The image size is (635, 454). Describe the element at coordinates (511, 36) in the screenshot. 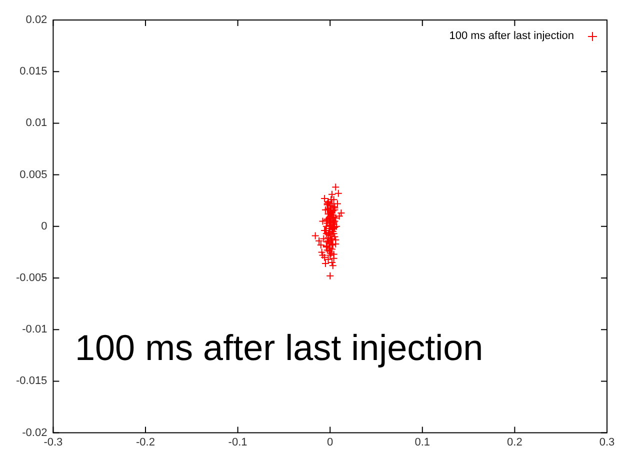

I see `legend-label: 100 ms after last injection` at that location.